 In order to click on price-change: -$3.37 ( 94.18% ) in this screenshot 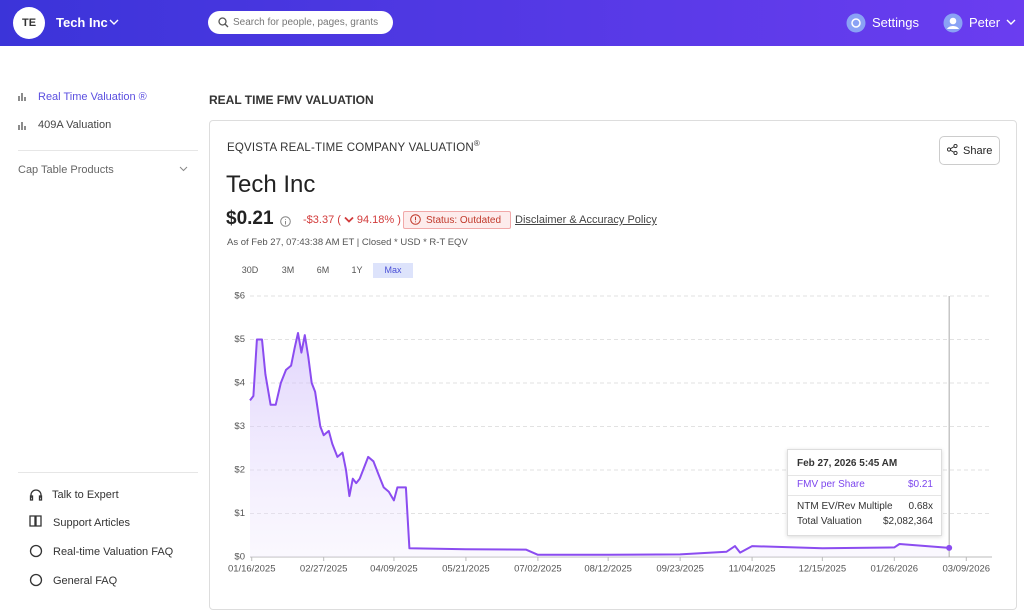, I will do `click(352, 220)`.